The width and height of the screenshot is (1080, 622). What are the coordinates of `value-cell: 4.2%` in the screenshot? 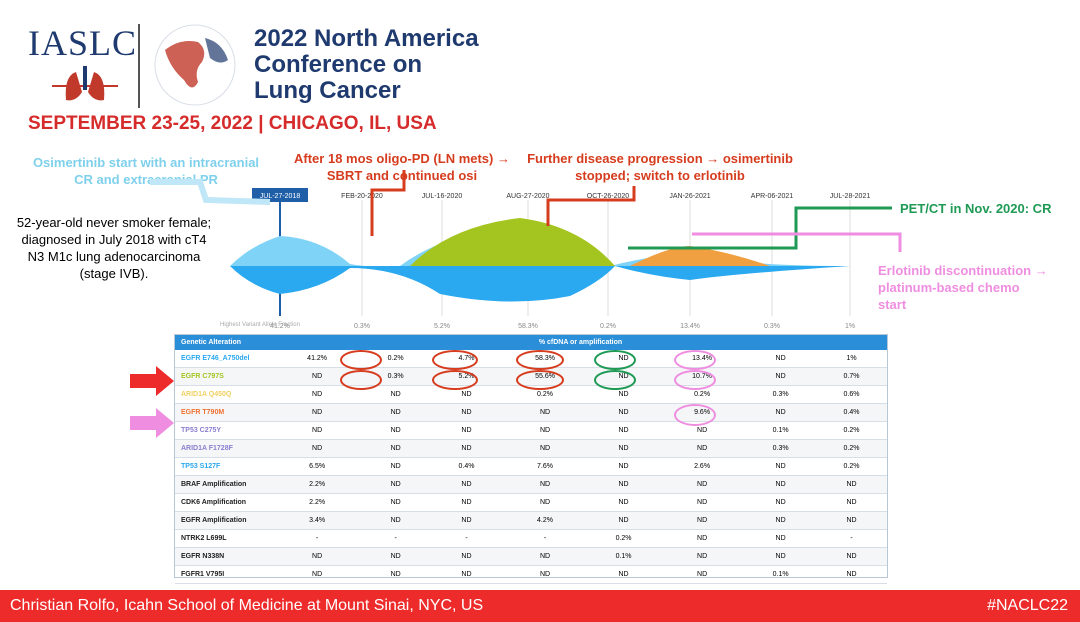 It's located at (545, 520).